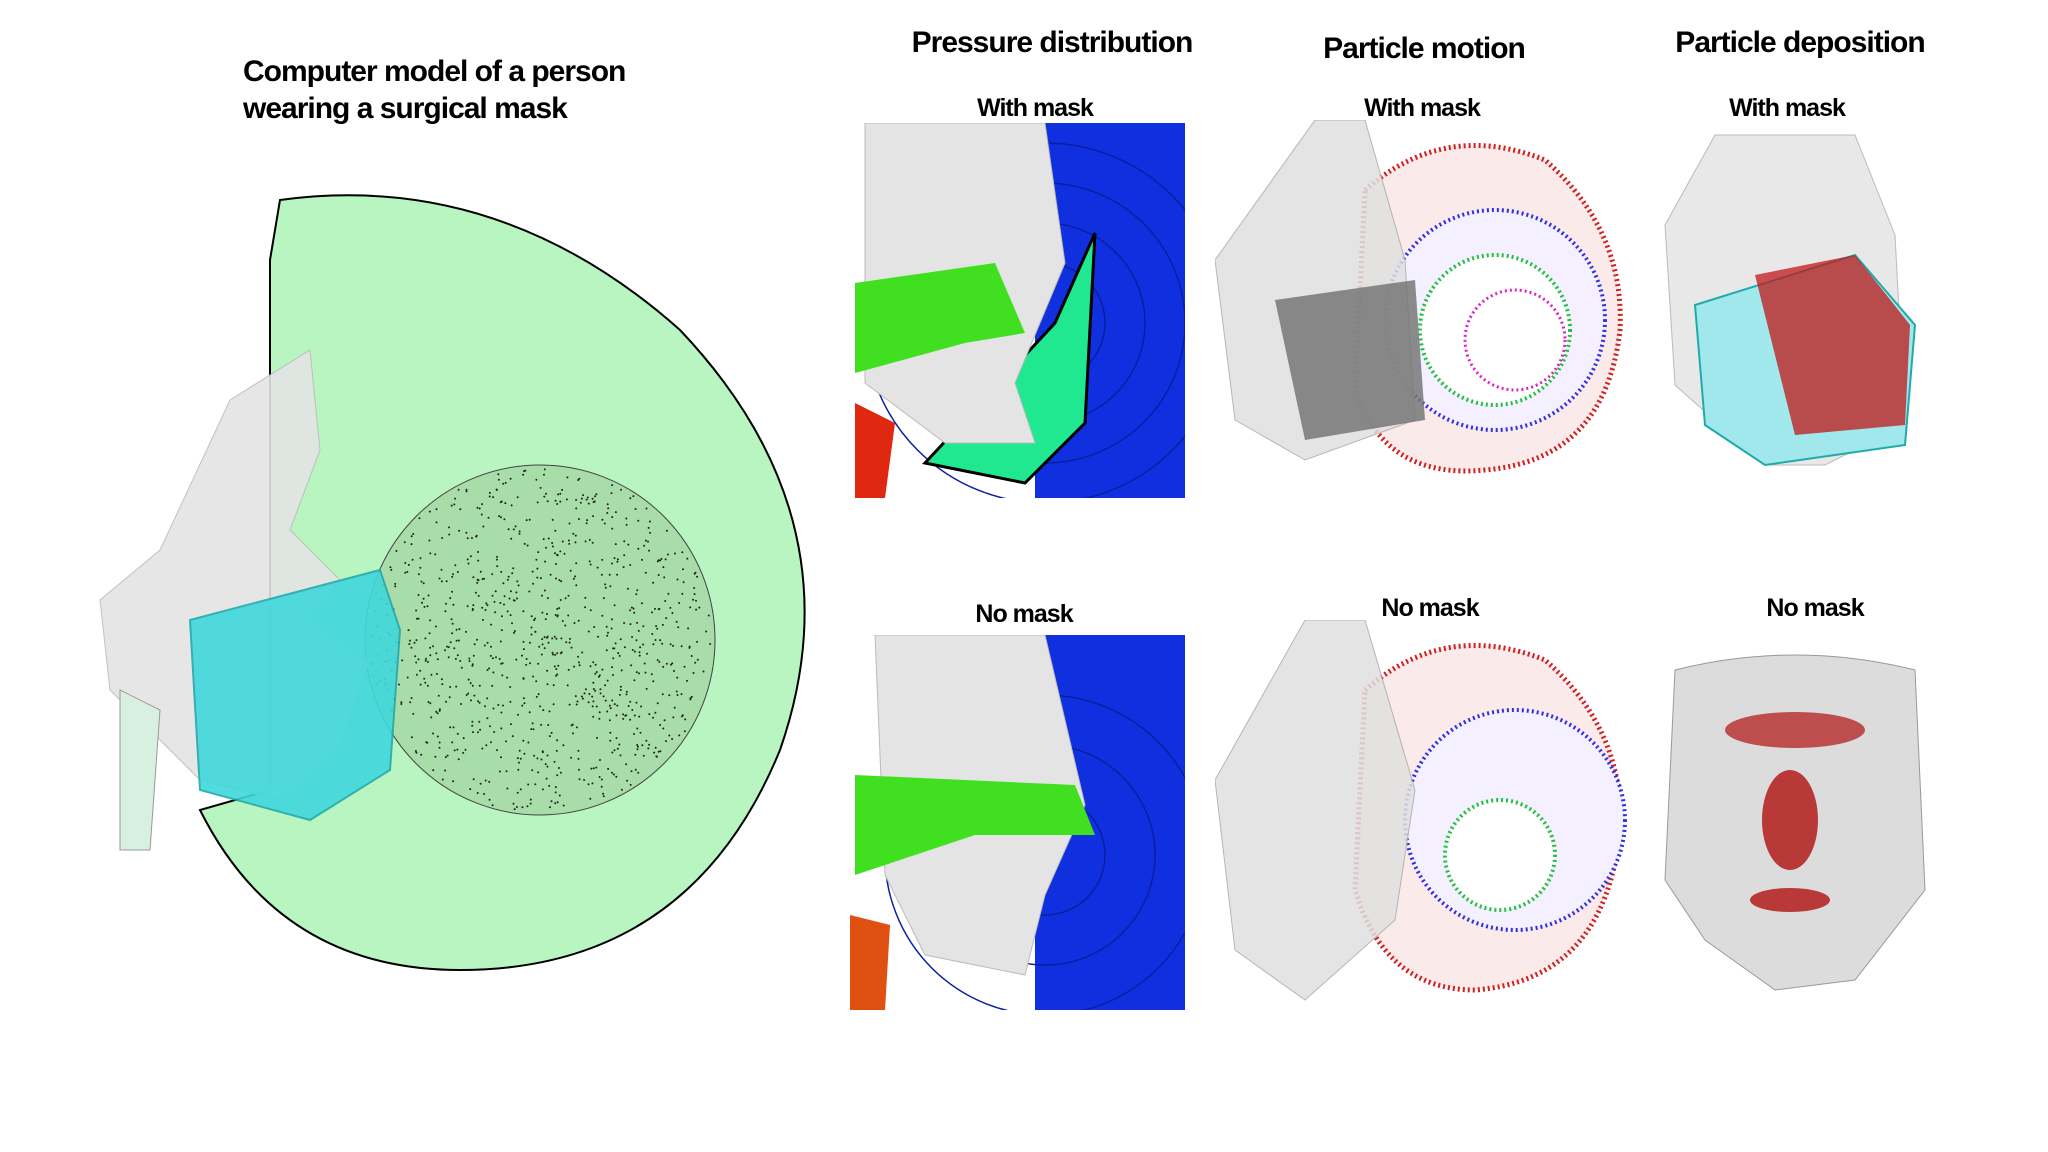 The height and width of the screenshot is (1152, 2048). What do you see at coordinates (1815, 608) in the screenshot?
I see `deposition-no-mask-label: No mask` at bounding box center [1815, 608].